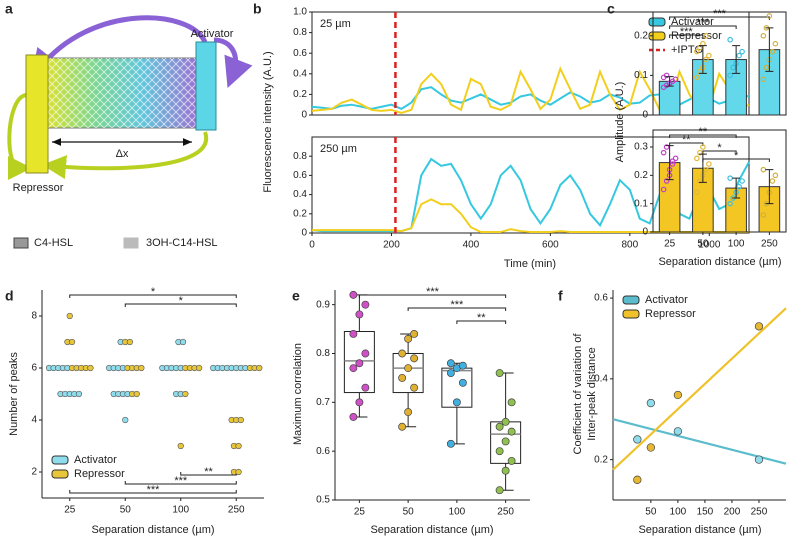  I want to click on repressor-label: Repressor, so click(38, 188).